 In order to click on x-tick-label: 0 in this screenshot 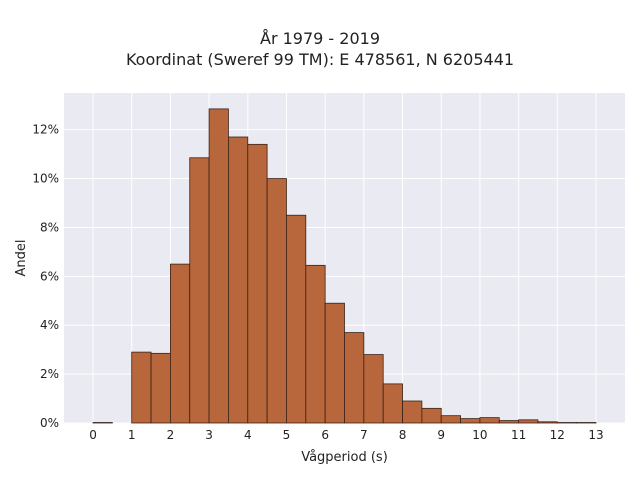, I will do `click(93, 435)`.